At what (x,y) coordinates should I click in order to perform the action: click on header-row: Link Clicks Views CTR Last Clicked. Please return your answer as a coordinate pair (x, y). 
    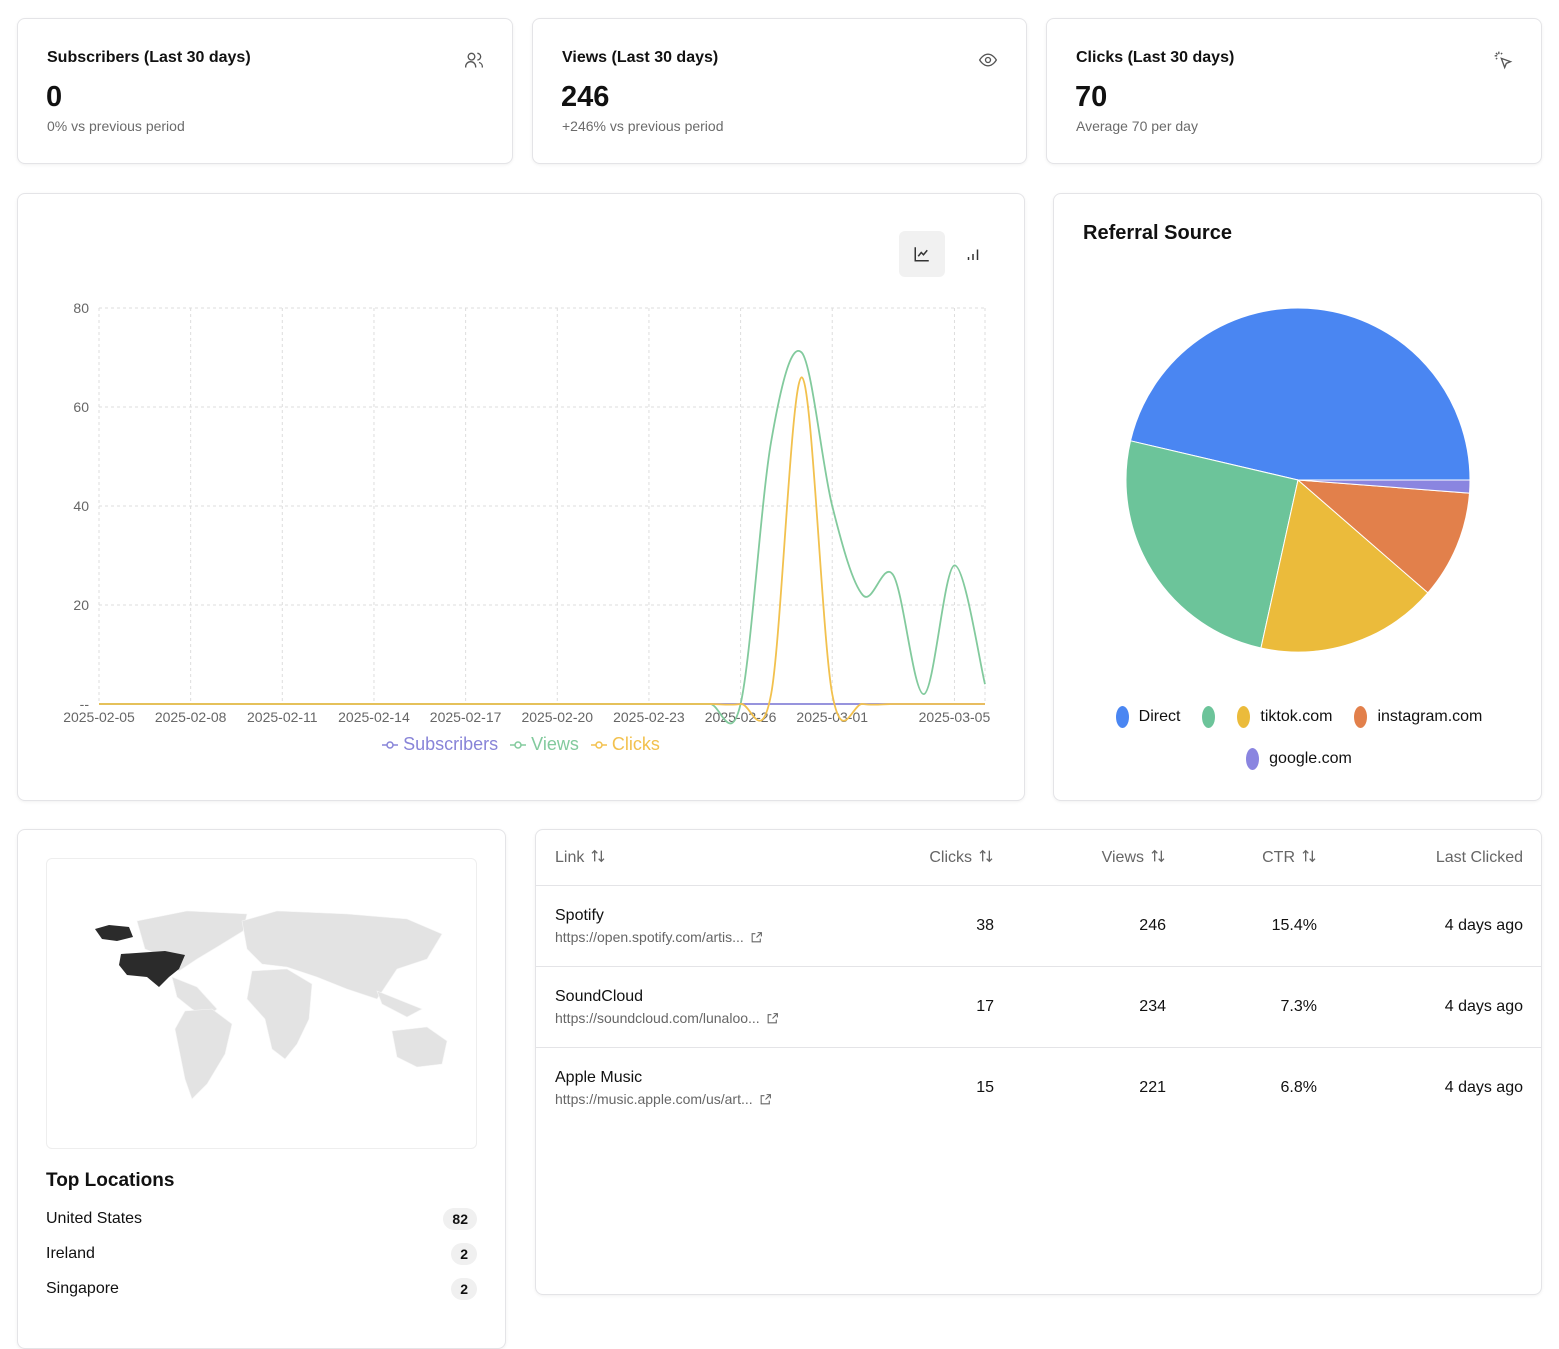
    Looking at the image, I should click on (1038, 858).